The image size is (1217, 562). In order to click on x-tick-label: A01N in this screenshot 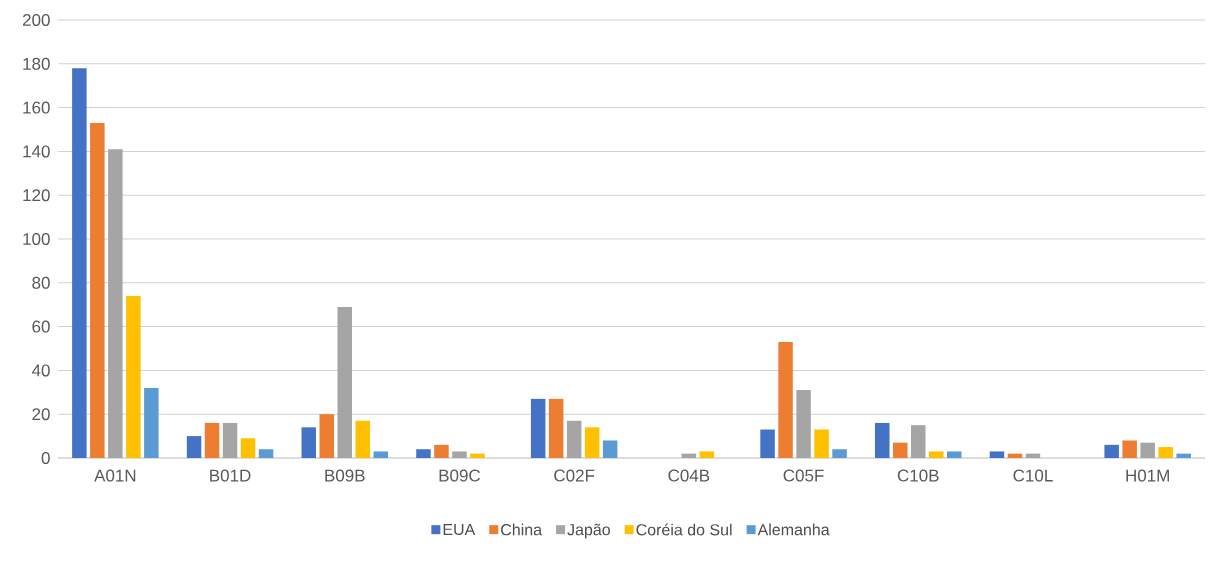, I will do `click(115, 475)`.